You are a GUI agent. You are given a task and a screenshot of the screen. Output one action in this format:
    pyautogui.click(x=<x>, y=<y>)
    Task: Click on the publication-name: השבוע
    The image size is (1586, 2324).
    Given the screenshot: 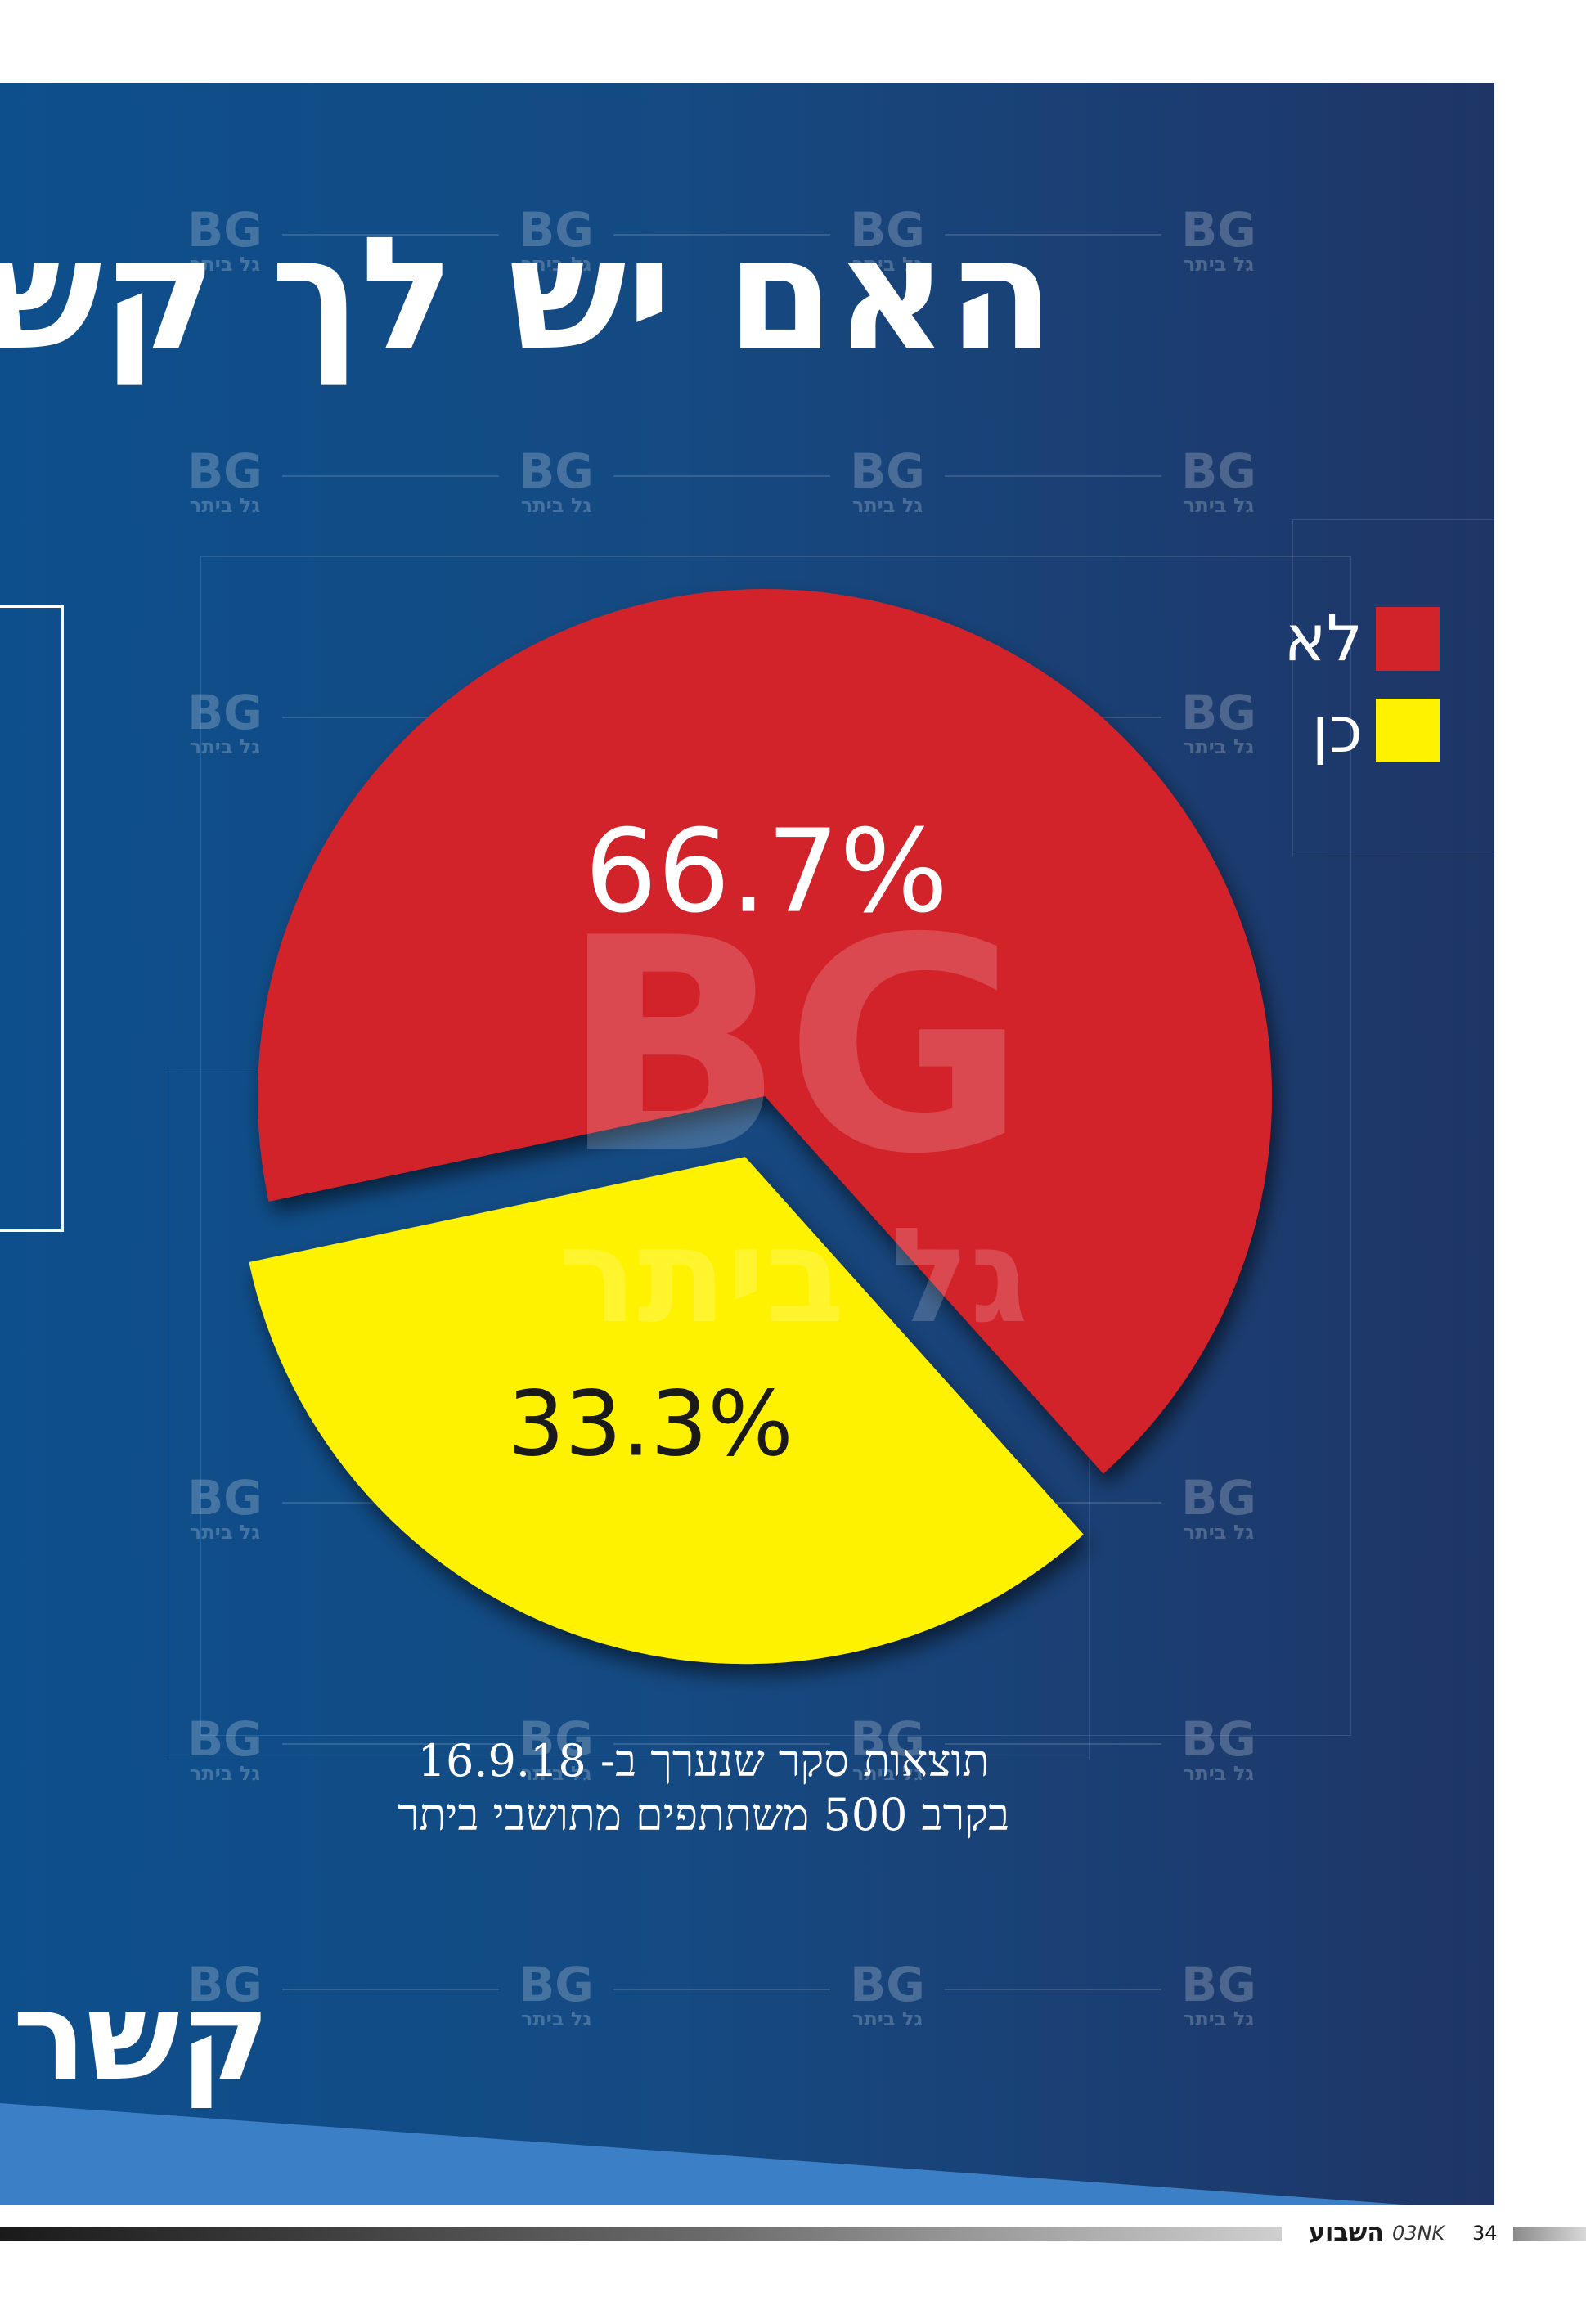 What is the action you would take?
    pyautogui.click(x=1346, y=2232)
    